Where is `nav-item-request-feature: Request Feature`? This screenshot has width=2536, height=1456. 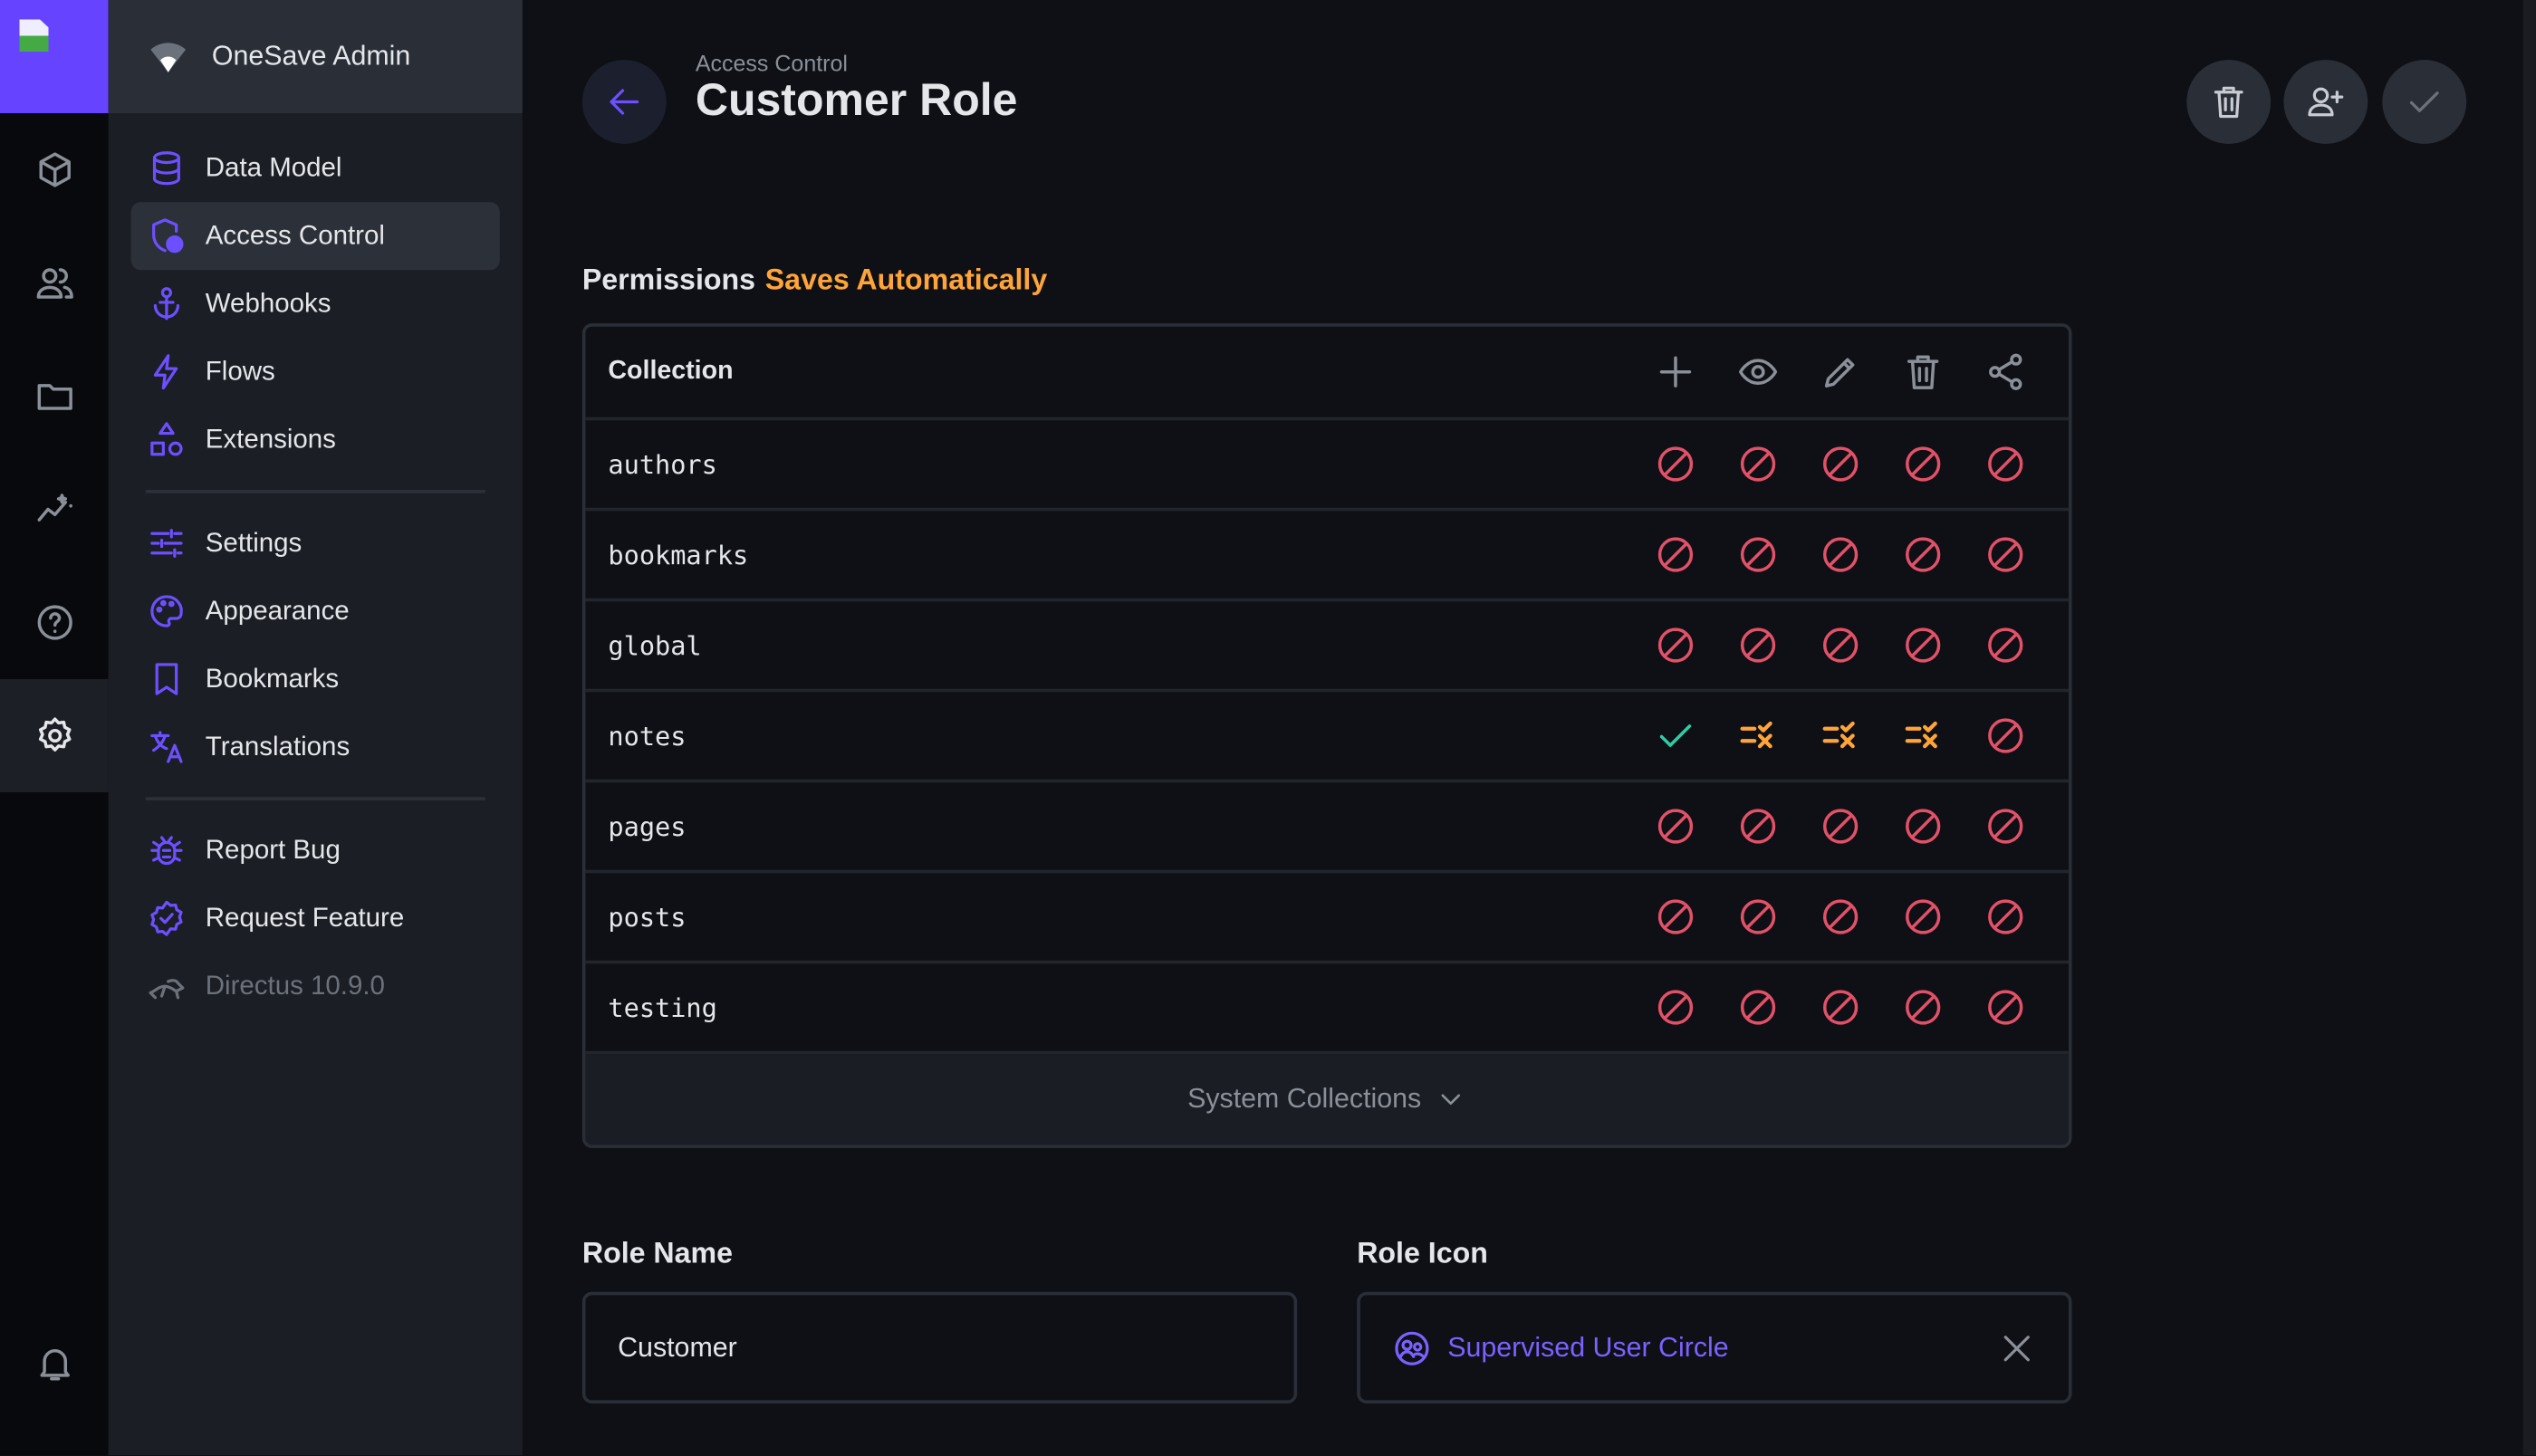
nav-item-request-feature: Request Feature is located at coordinates (315, 919).